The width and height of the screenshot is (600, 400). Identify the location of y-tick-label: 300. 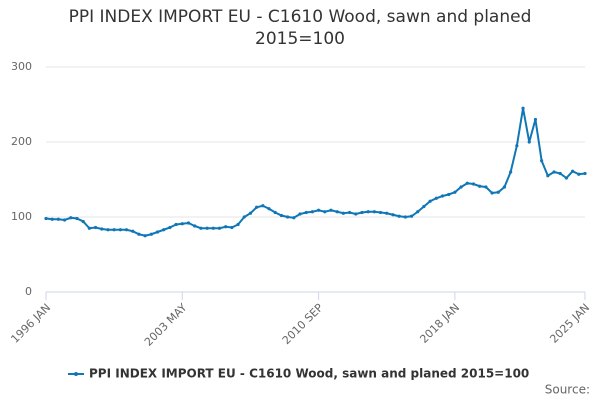
(21, 66).